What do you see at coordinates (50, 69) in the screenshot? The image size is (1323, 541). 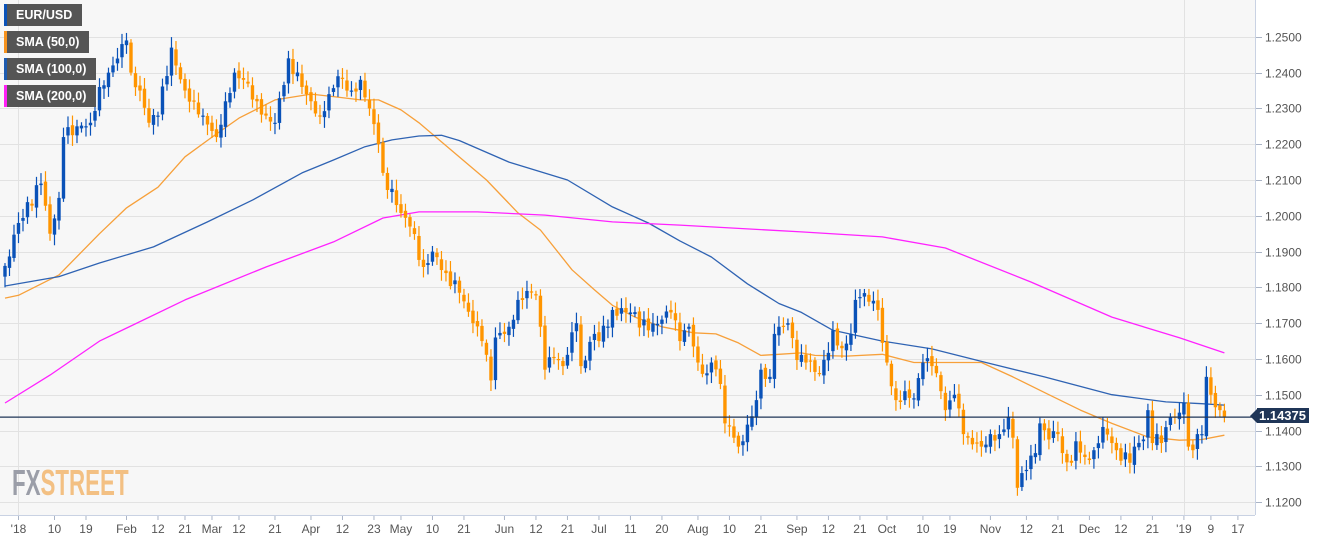 I see `legend-item-sma100: SMA (100,0)` at bounding box center [50, 69].